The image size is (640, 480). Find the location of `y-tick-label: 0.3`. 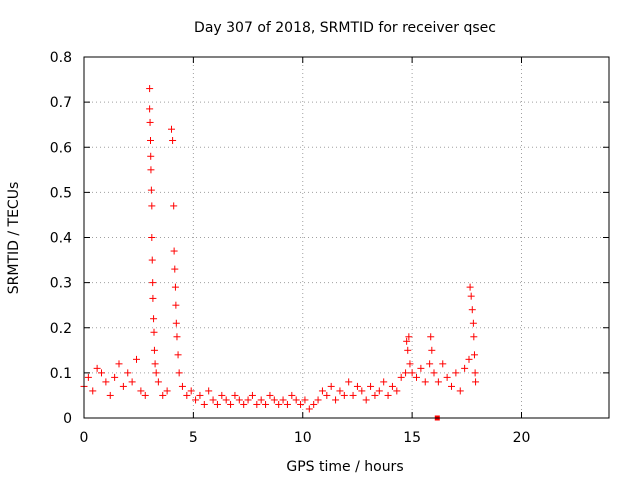

y-tick-label: 0.3 is located at coordinates (61, 284).